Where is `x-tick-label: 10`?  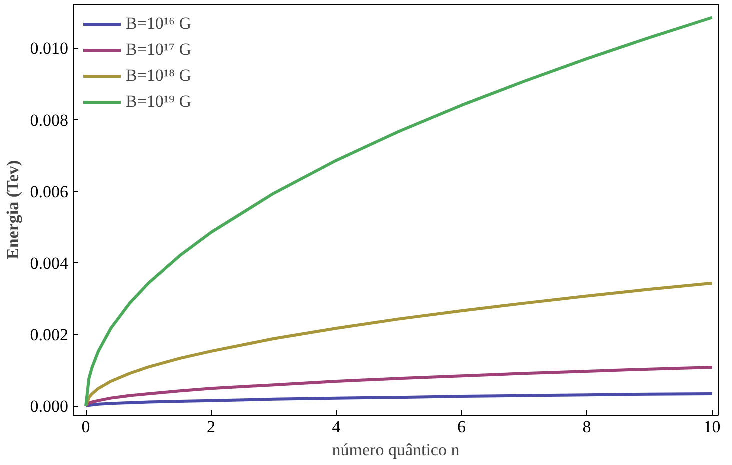 x-tick-label: 10 is located at coordinates (712, 427).